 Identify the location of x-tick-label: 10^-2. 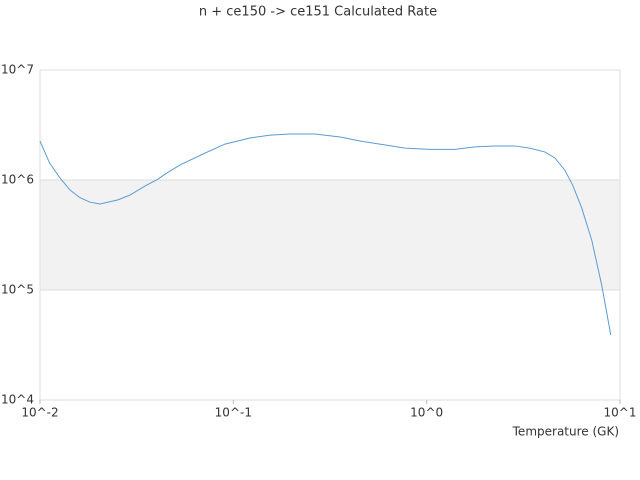
(39, 413).